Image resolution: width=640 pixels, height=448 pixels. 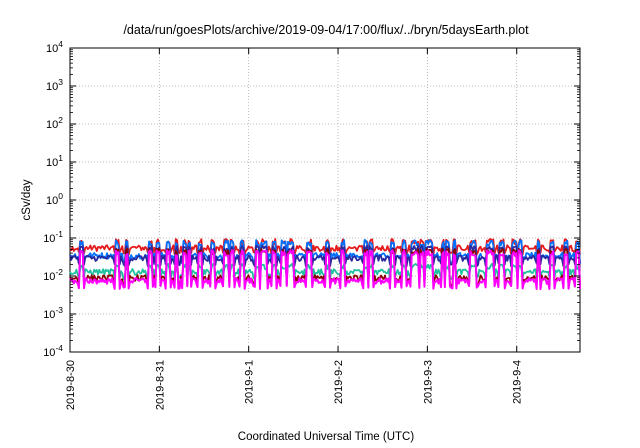 I want to click on series-group, so click(x=325, y=264).